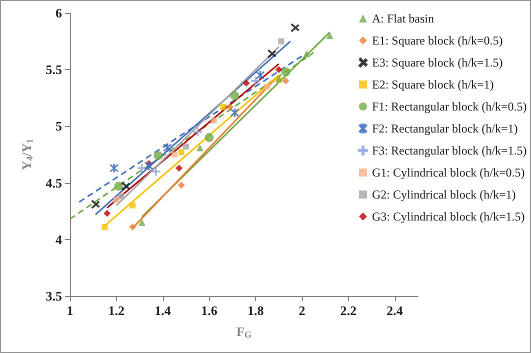 Image resolution: width=531 pixels, height=353 pixels. I want to click on legend-label: G1: Cylindrical block (h/k=0.5), so click(448, 173).